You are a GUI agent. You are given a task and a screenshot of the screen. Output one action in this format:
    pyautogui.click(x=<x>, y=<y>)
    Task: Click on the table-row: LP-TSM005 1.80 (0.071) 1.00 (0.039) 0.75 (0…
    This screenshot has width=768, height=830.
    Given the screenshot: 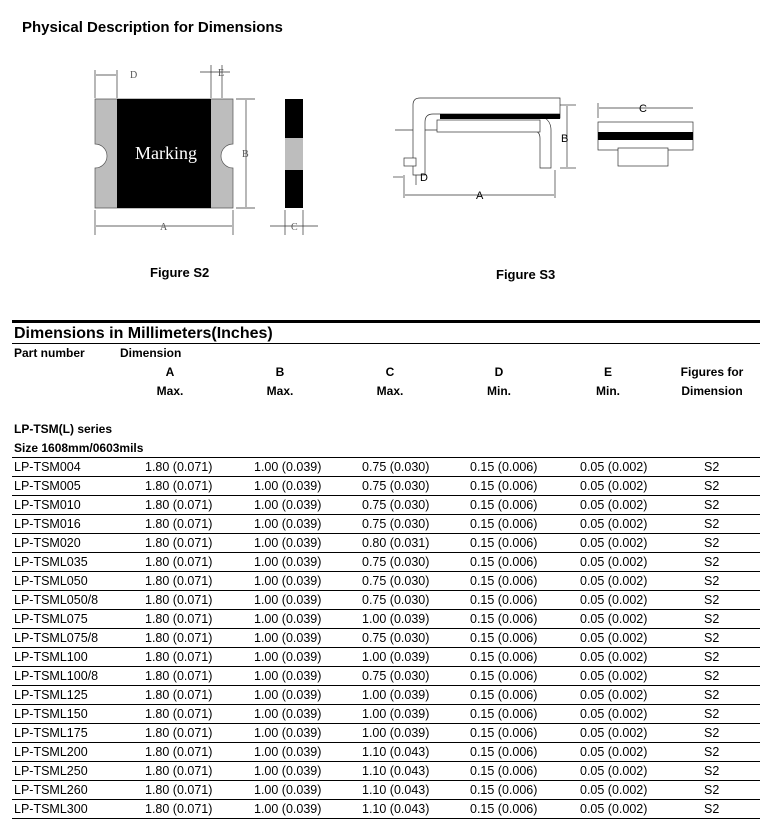 What is the action you would take?
    pyautogui.click(x=386, y=486)
    